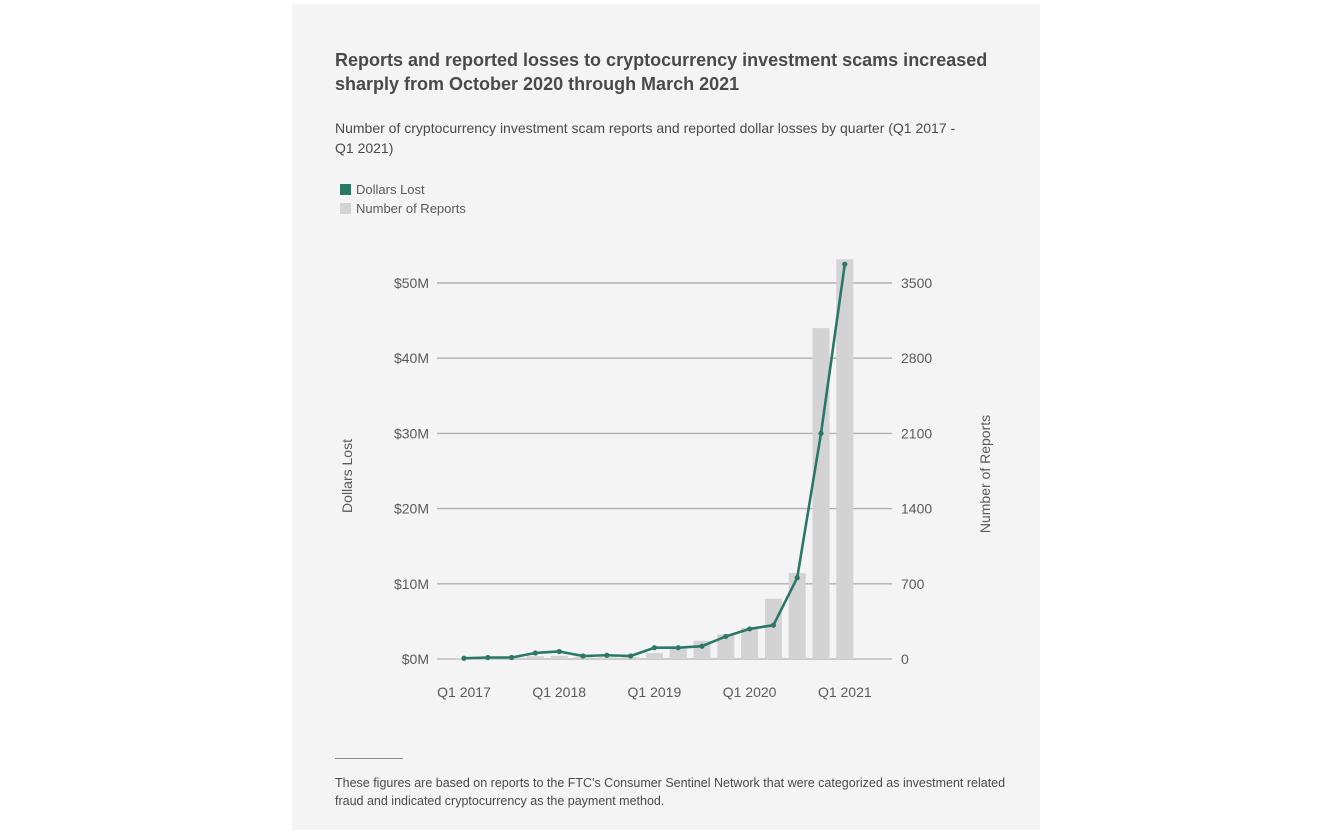  I want to click on x-tick-label: Q1 2017, so click(464, 692).